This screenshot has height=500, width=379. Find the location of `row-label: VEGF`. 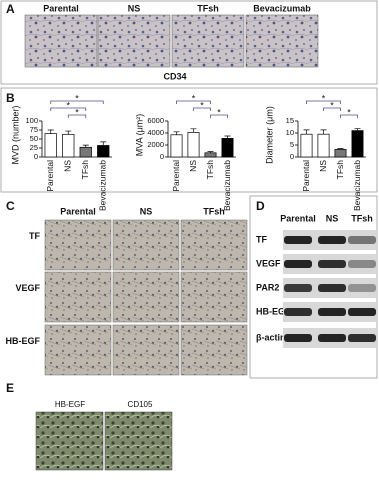

row-label: VEGF is located at coordinates (27, 288).